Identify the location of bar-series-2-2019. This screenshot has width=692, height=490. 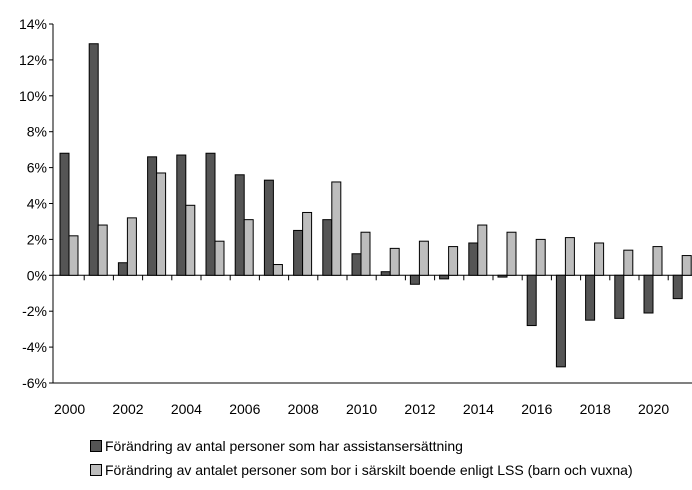
(628, 262).